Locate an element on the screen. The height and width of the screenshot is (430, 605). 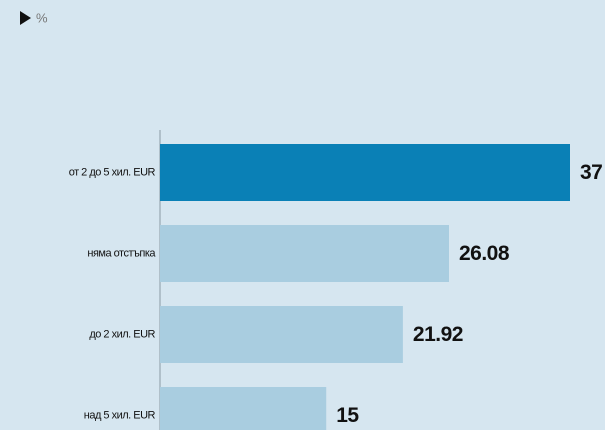
value-label: 15 is located at coordinates (347, 415).